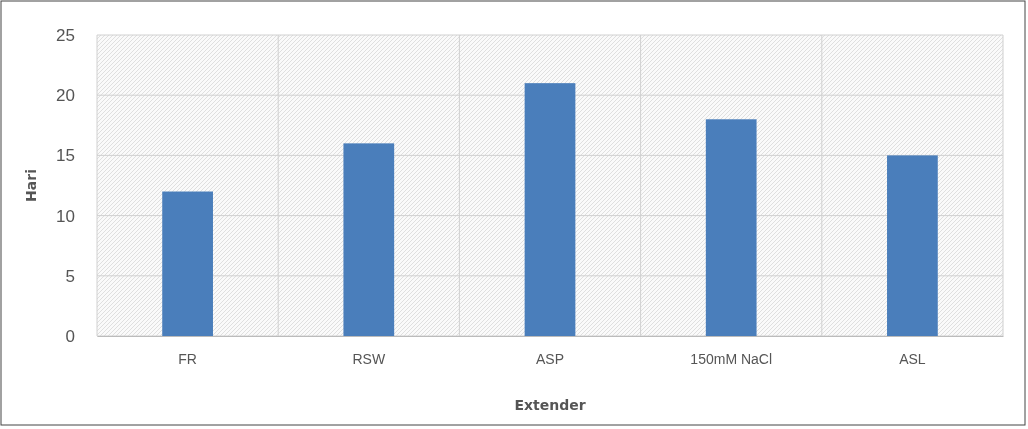 This screenshot has width=1028, height=429. What do you see at coordinates (65, 156) in the screenshot?
I see `y-tick-label: 15` at bounding box center [65, 156].